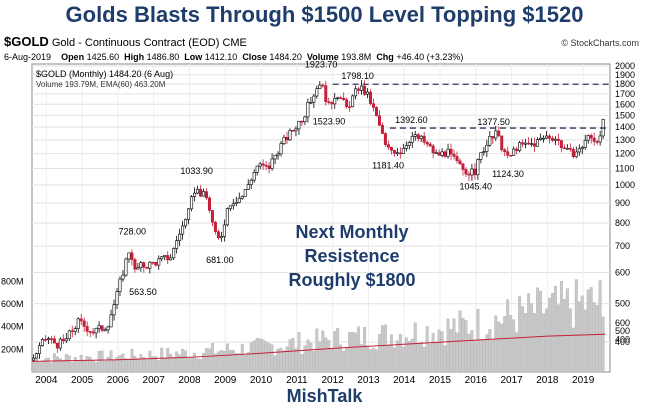 The width and height of the screenshot is (649, 414). What do you see at coordinates (622, 246) in the screenshot?
I see `price-tick-label: 700` at bounding box center [622, 246].